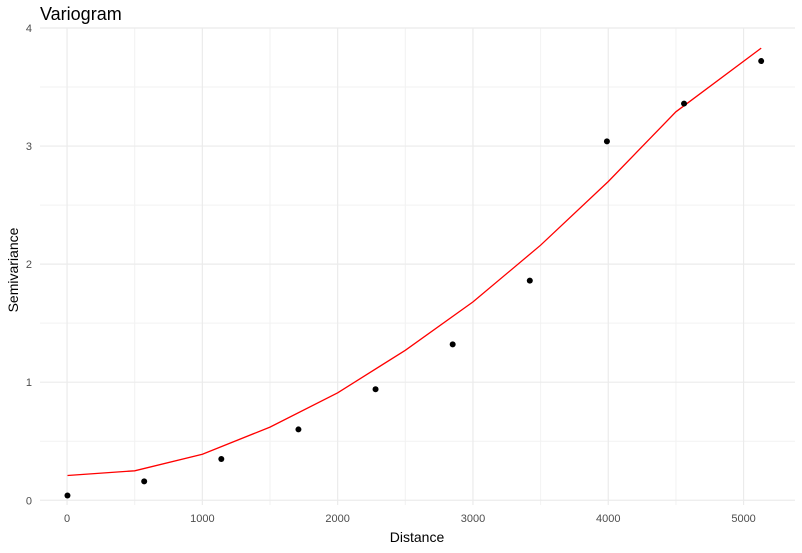 The height and width of the screenshot is (553, 802). Describe the element at coordinates (473, 519) in the screenshot. I see `x-tick-label: 3000` at that location.